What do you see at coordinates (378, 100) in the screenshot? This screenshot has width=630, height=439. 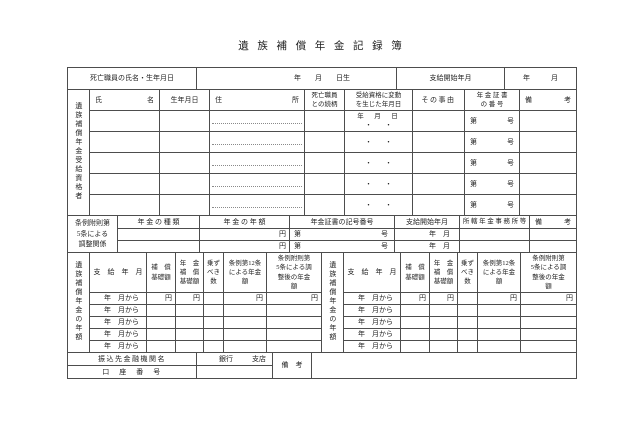 I see `change-date-header: 受給資格に変動 を生じた年月日` at bounding box center [378, 100].